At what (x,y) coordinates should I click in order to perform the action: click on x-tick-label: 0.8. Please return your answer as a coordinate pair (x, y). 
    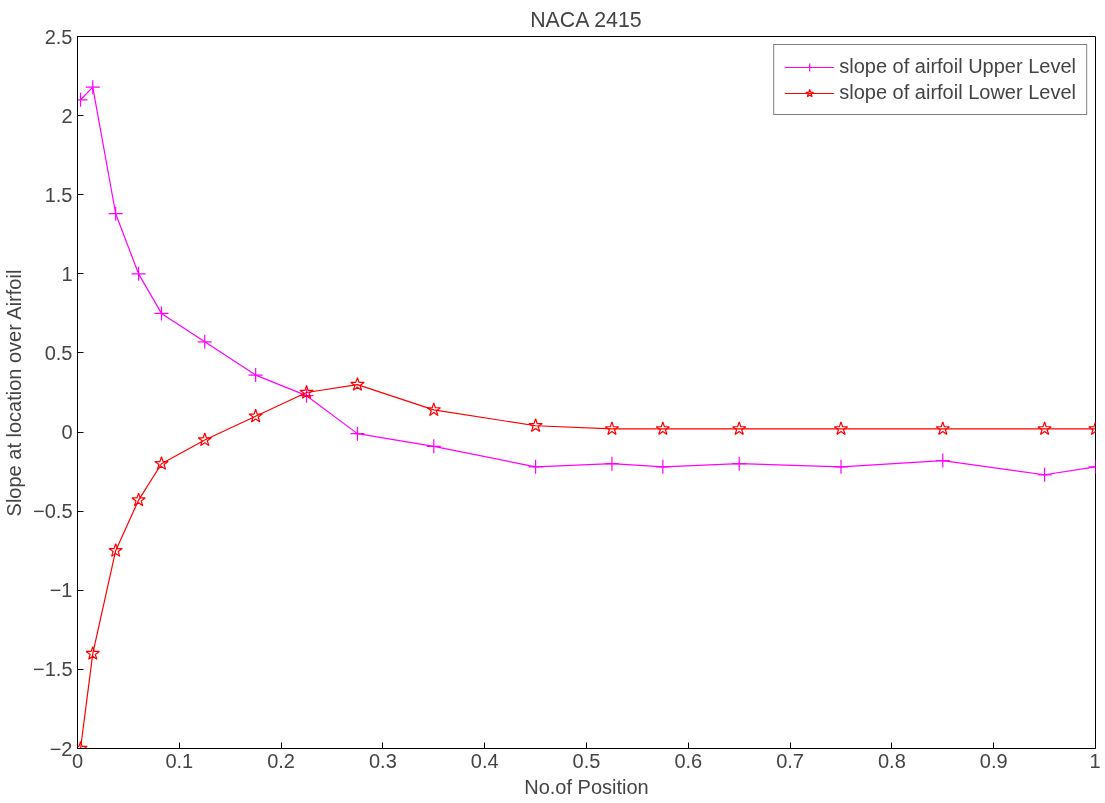
    Looking at the image, I should click on (892, 760).